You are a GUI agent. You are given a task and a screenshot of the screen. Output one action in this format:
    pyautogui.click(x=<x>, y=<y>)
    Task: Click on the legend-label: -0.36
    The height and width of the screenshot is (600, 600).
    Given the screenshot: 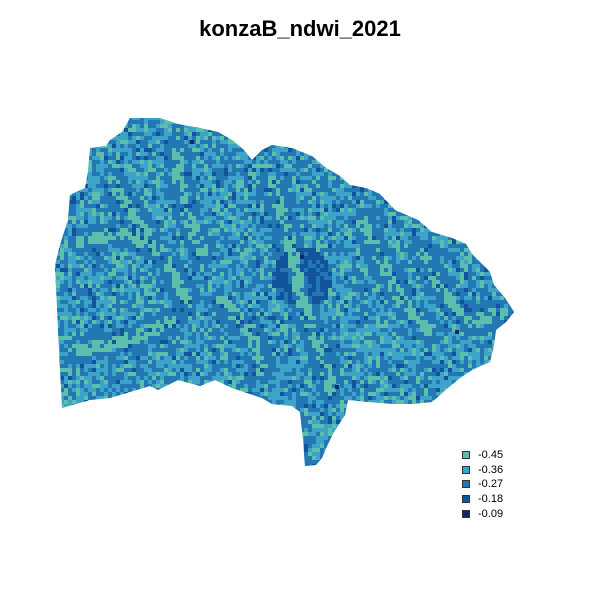 What is the action you would take?
    pyautogui.click(x=491, y=469)
    